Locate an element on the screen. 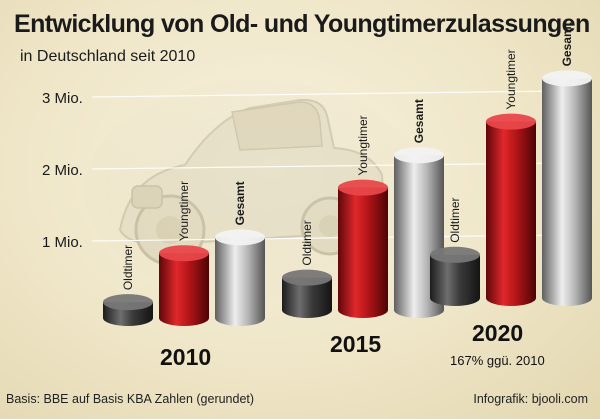 The image size is (600, 419). category-label: 2015 is located at coordinates (355, 344).